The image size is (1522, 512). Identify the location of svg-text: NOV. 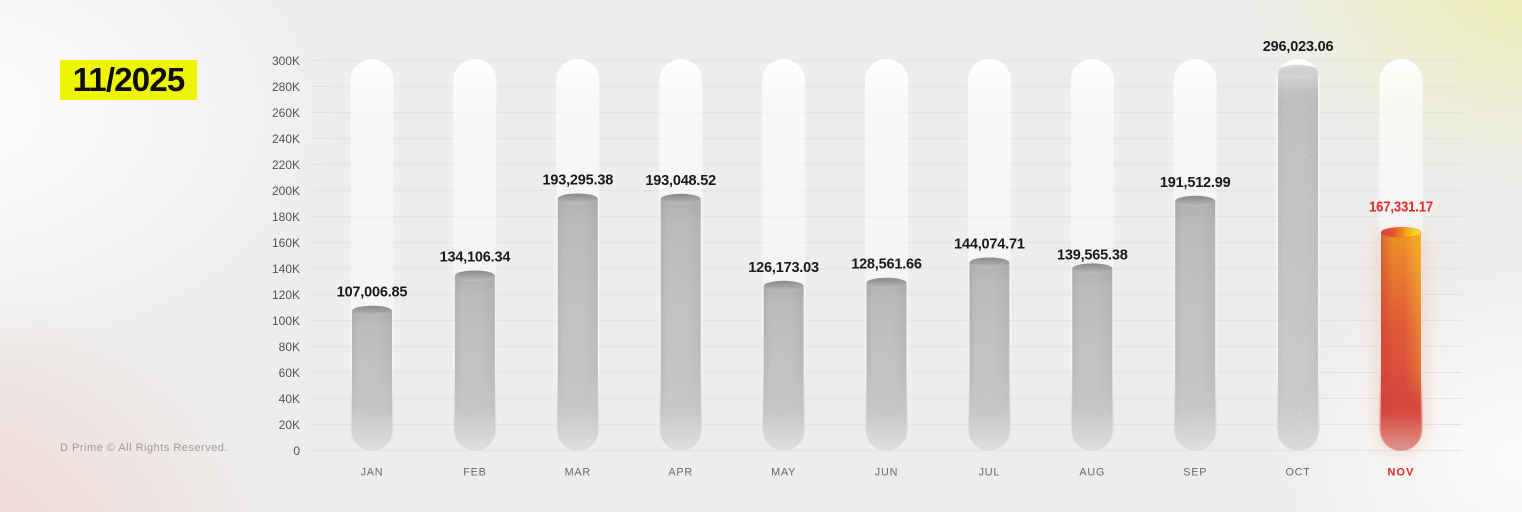
(1401, 473).